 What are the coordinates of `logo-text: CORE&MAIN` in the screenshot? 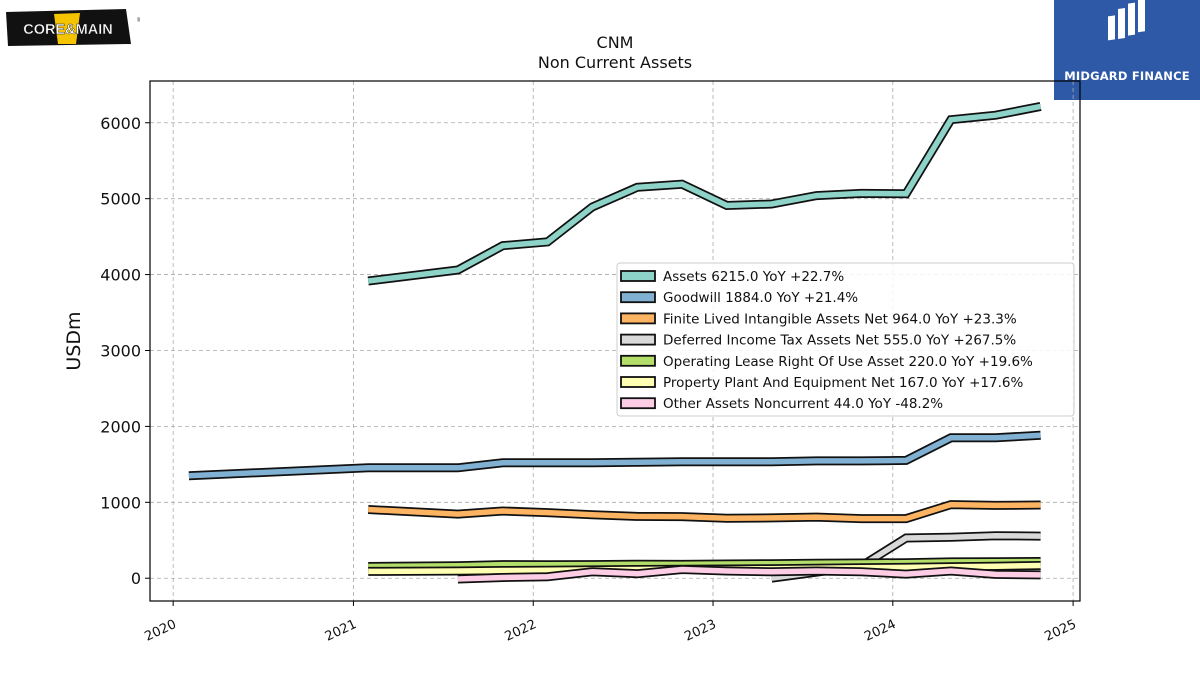 It's located at (67, 30).